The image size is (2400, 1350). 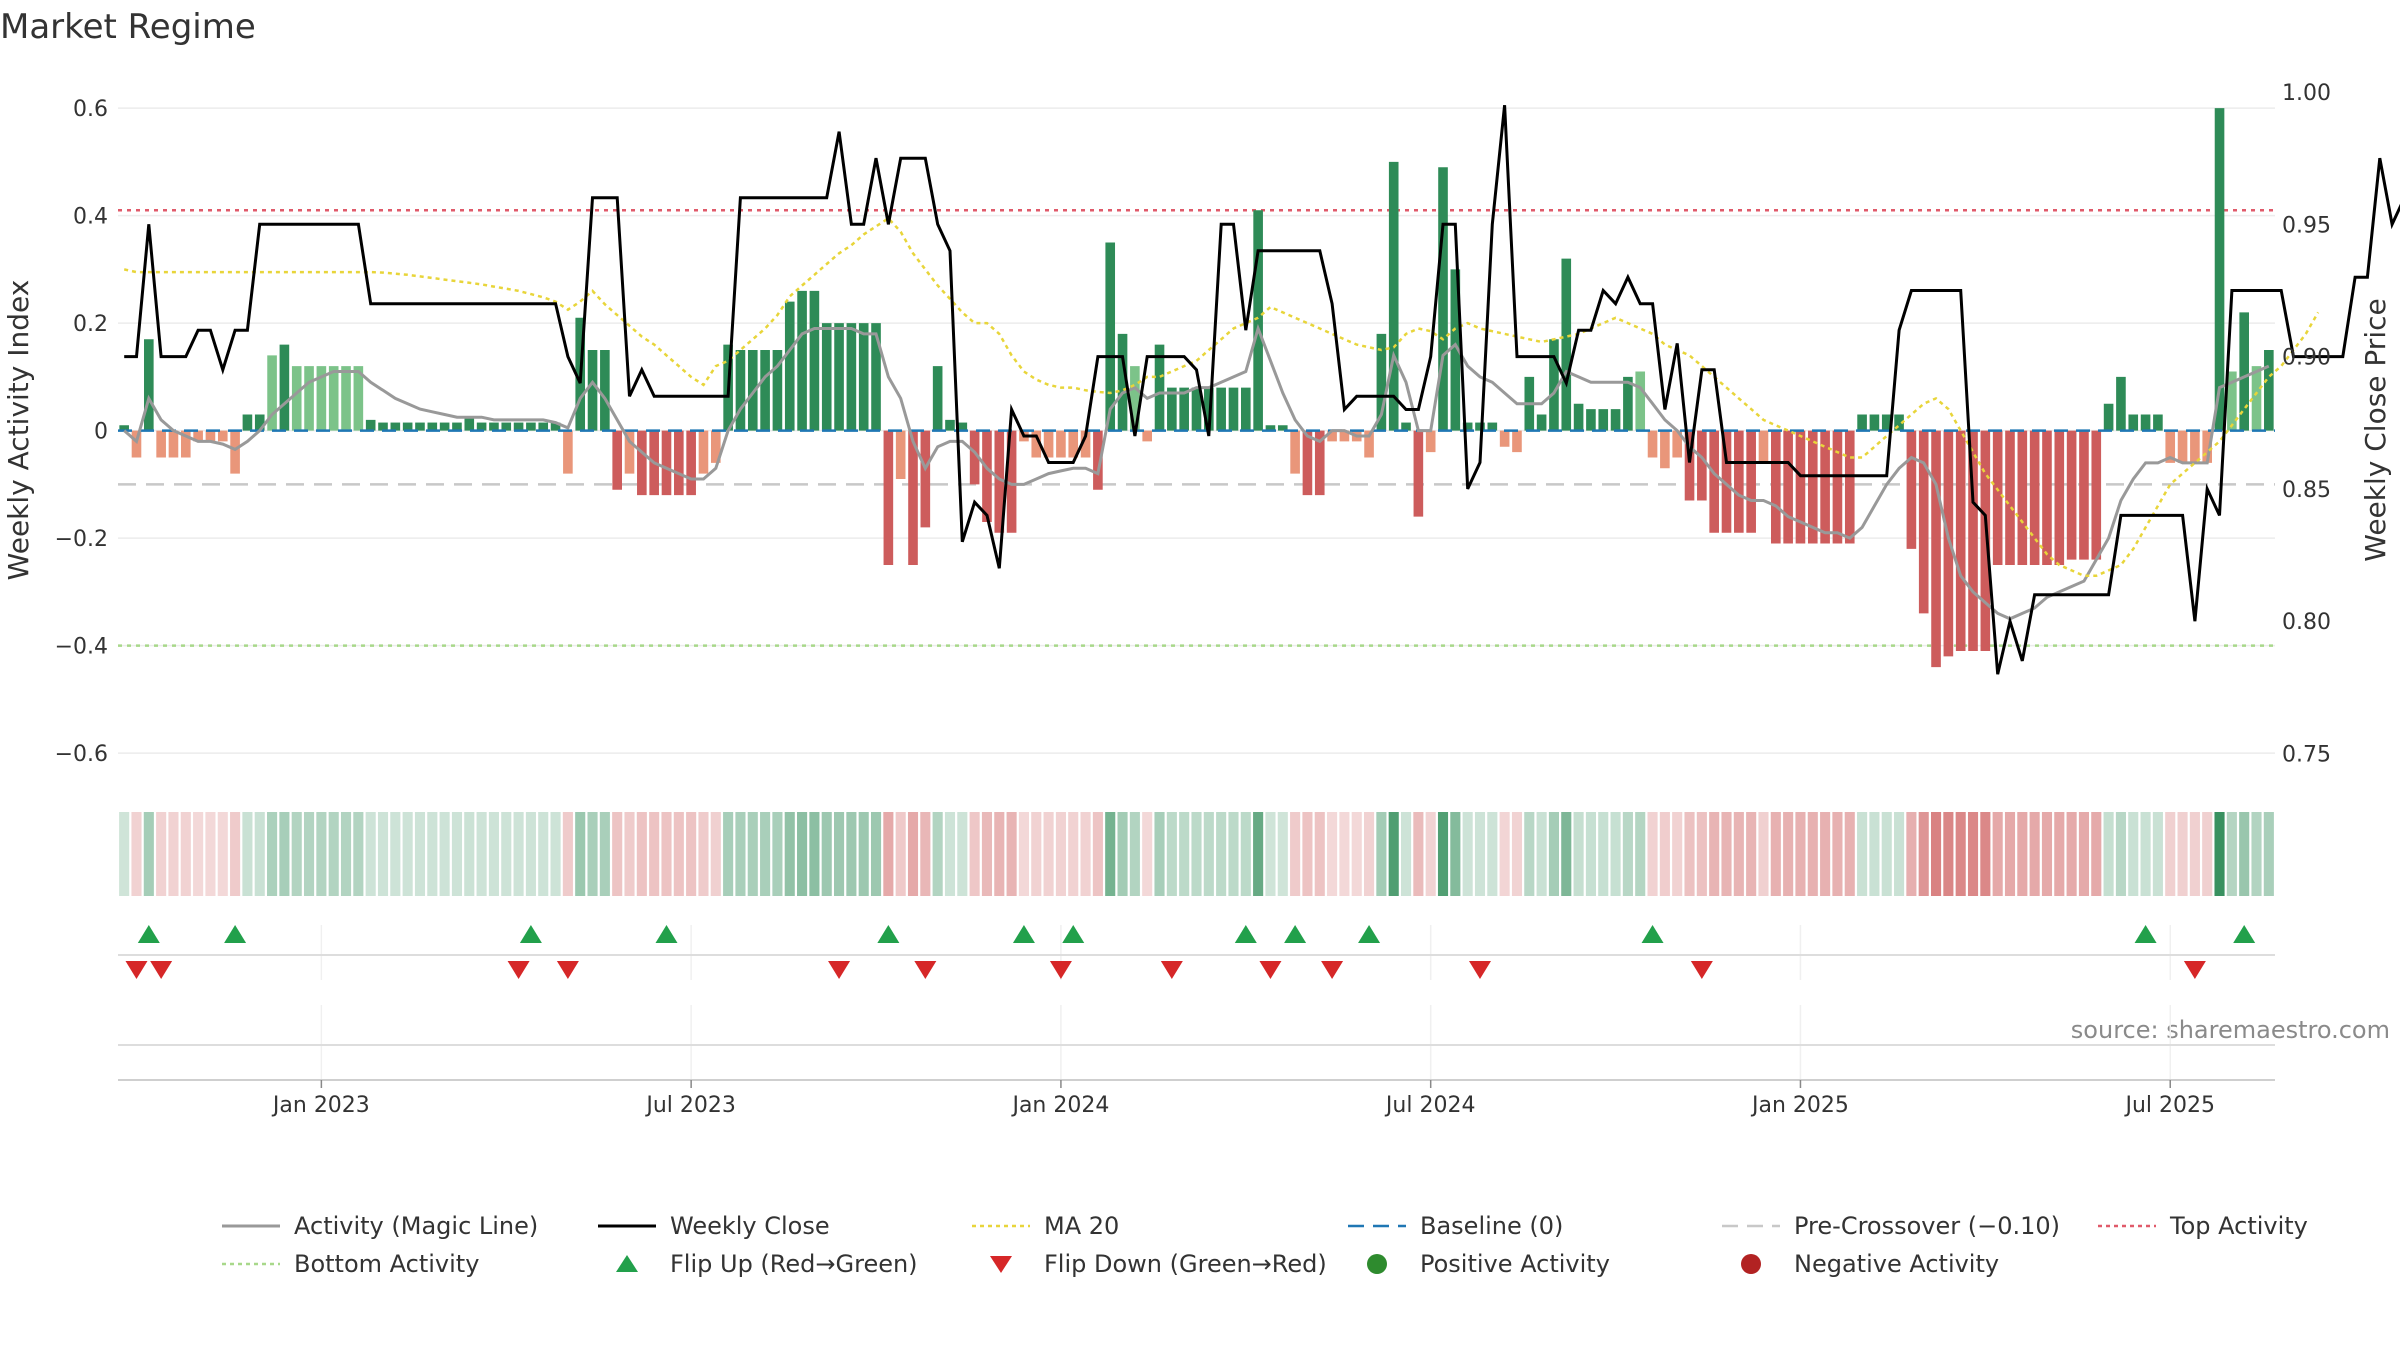 I want to click on legend-item: Top Activity, so click(x=2203, y=1226).